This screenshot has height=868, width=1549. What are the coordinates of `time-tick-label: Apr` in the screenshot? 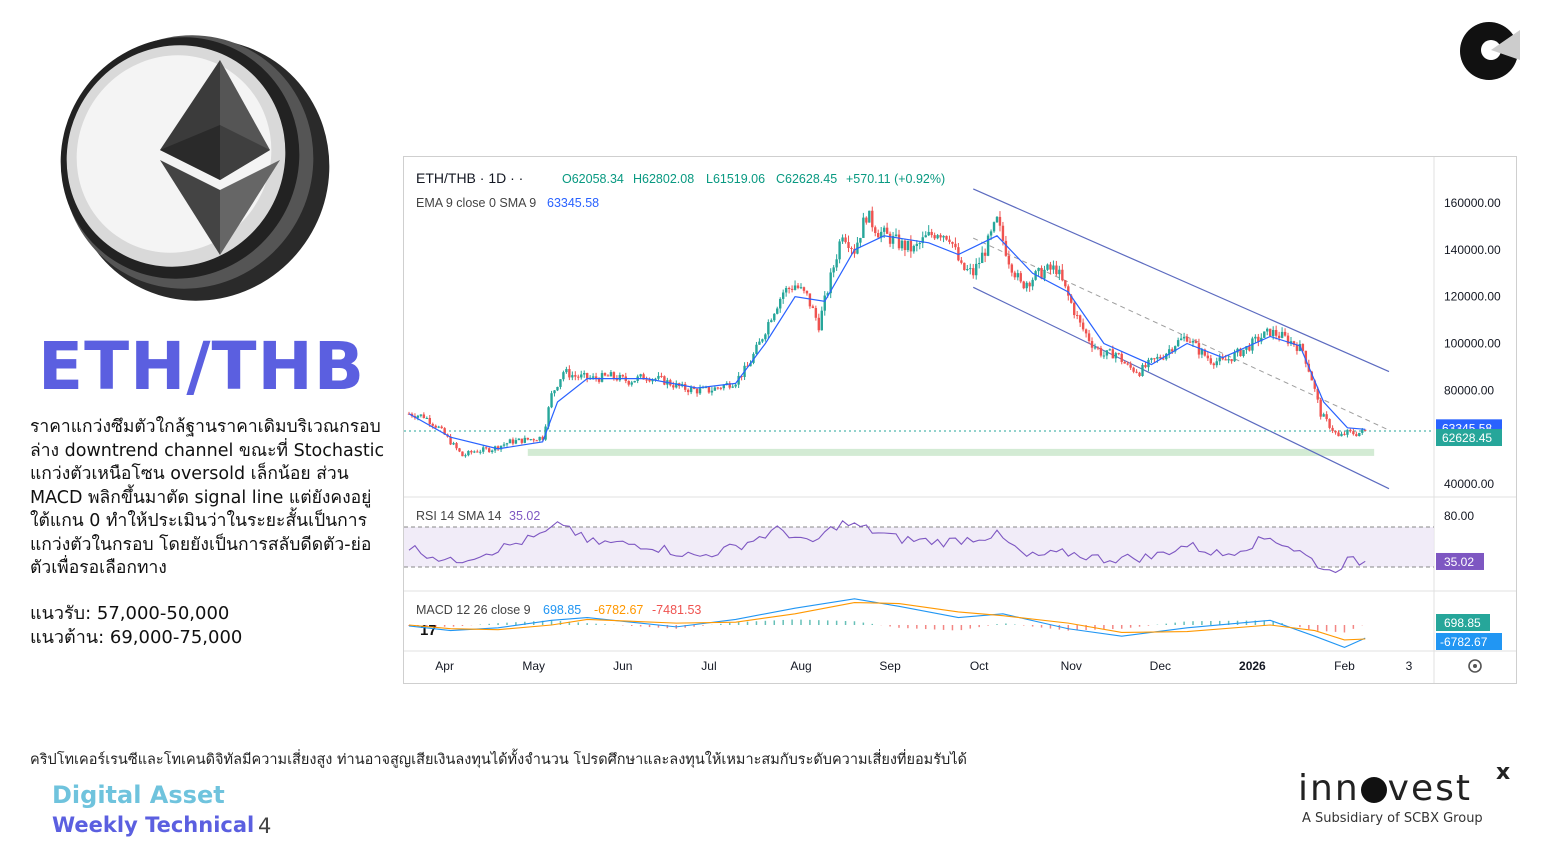 It's located at (444, 666).